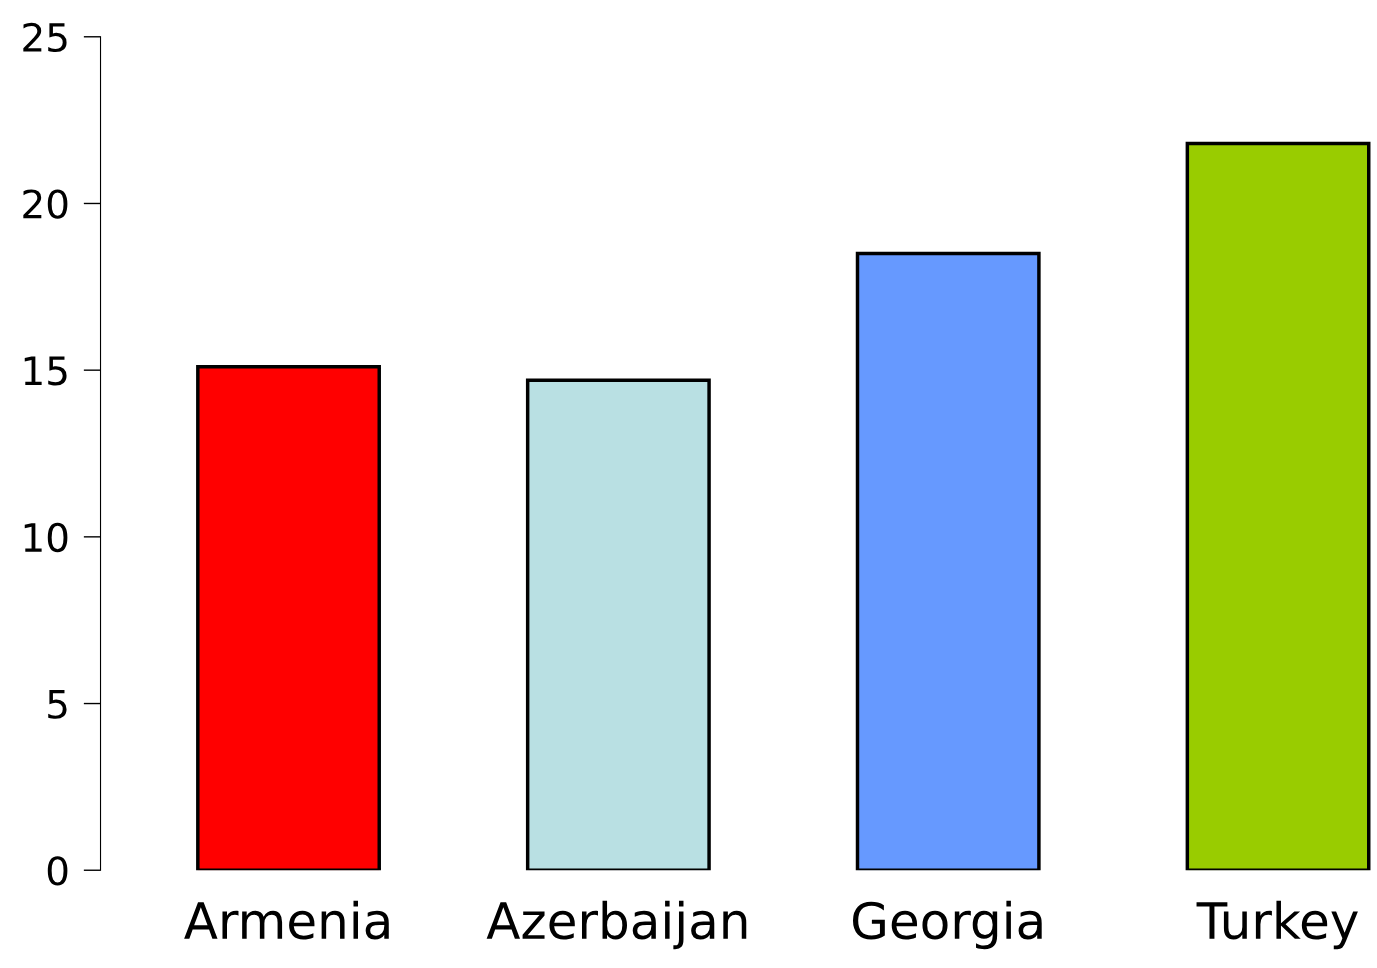  What do you see at coordinates (57, 704) in the screenshot?
I see `y-tick-label: 5` at bounding box center [57, 704].